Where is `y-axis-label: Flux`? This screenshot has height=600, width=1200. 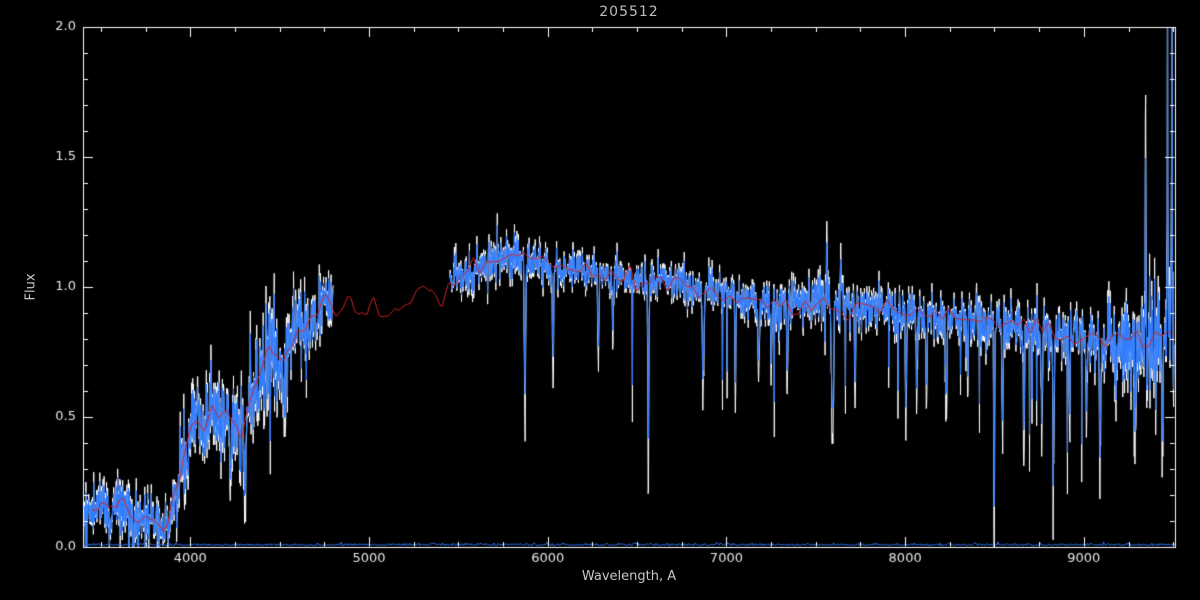 y-axis-label: Flux is located at coordinates (31, 287).